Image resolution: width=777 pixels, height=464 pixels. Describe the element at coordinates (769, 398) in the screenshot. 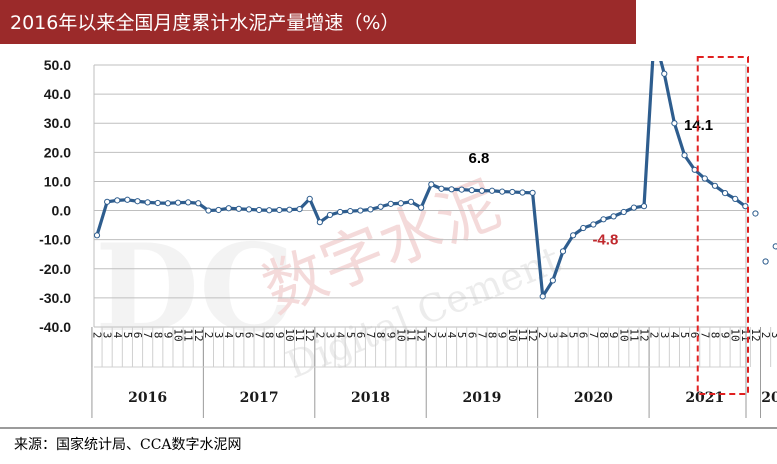

I see `x-year-label: 2022` at that location.